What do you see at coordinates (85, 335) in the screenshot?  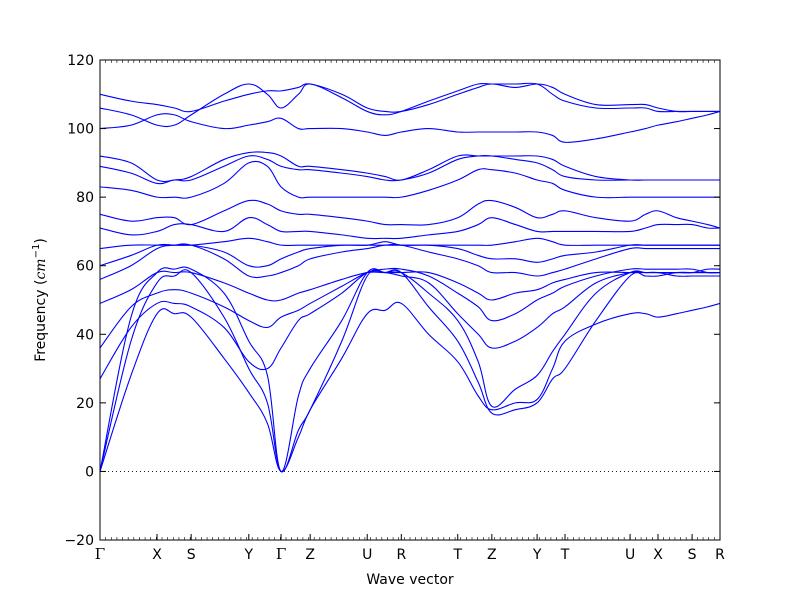 I see `y-tick-label: 40` at bounding box center [85, 335].